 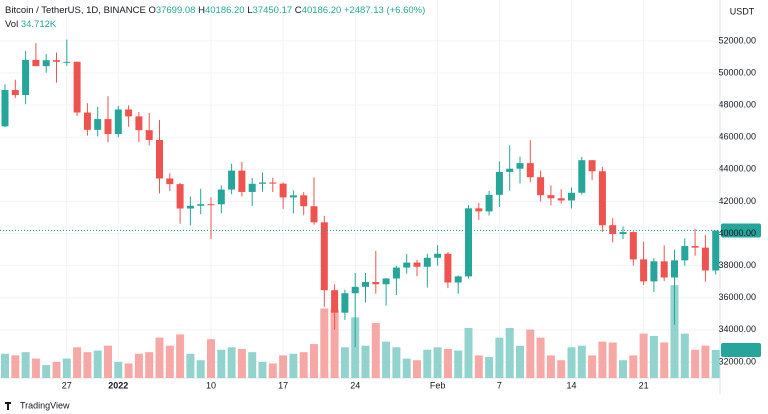 What do you see at coordinates (12, 24) in the screenshot?
I see `volume-title: Vol` at bounding box center [12, 24].